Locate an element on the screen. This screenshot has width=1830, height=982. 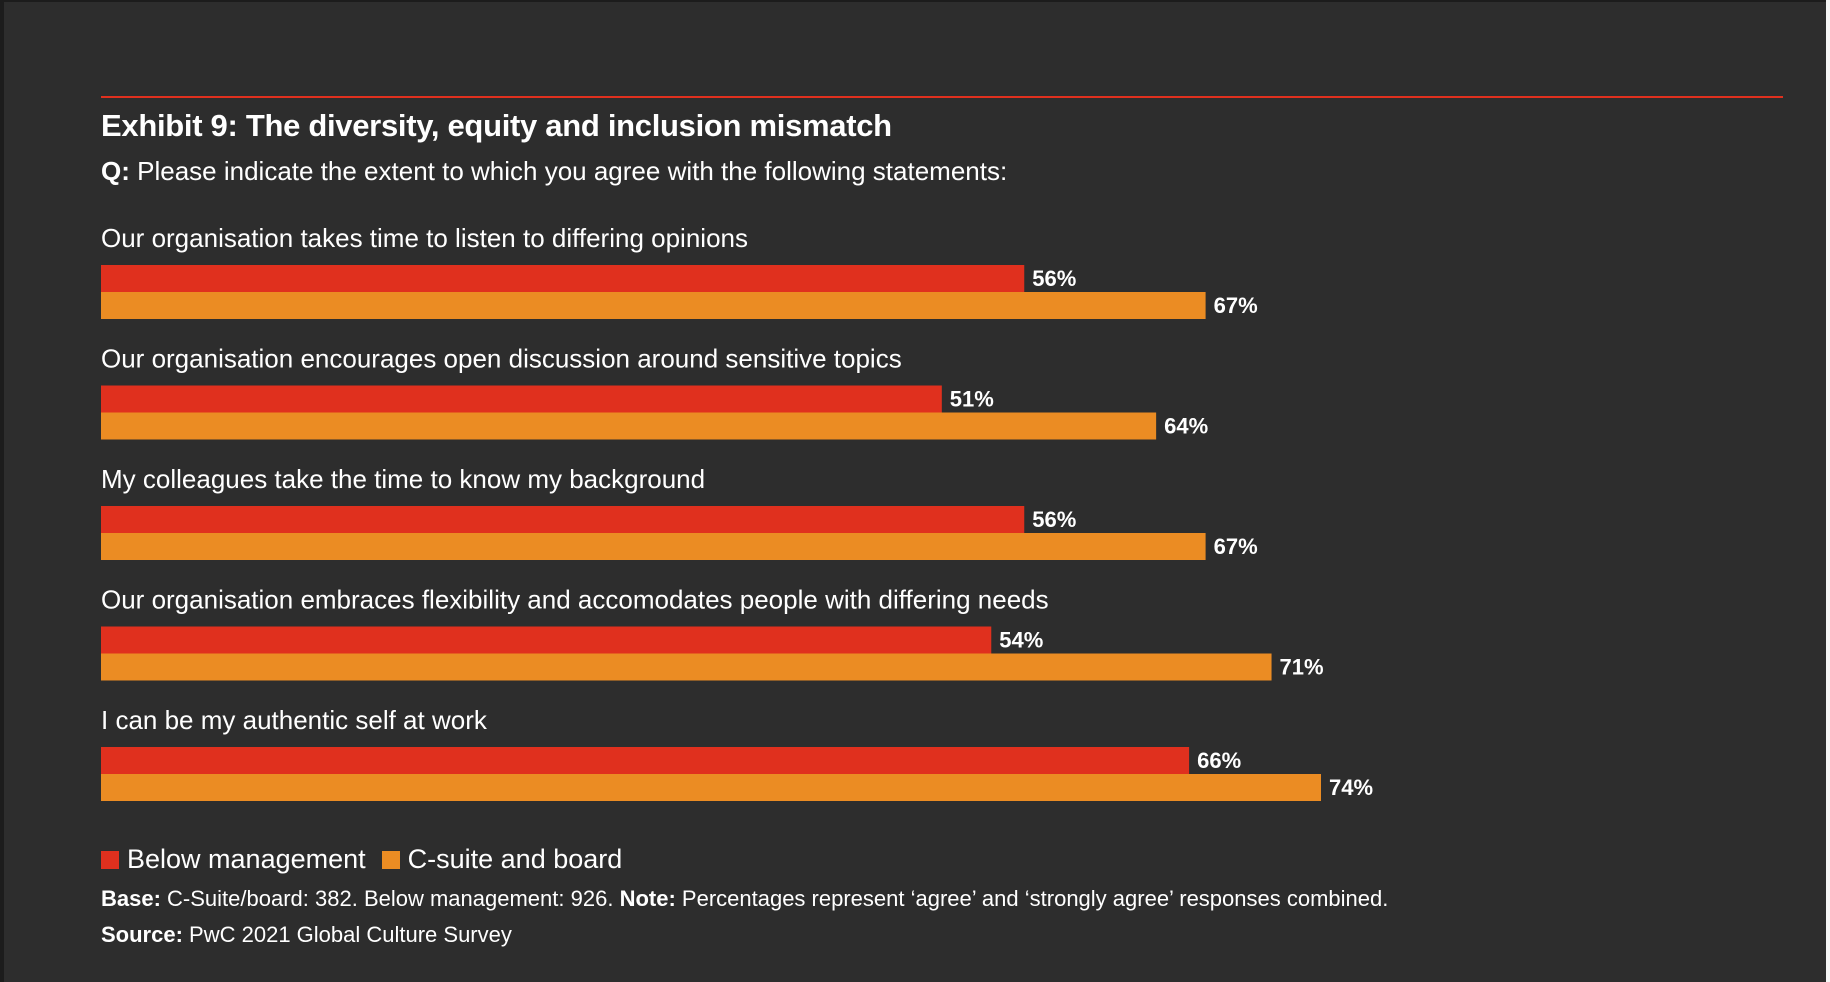
source-note: Source: PwC 2021 Global Culture Survey is located at coordinates (306, 935).